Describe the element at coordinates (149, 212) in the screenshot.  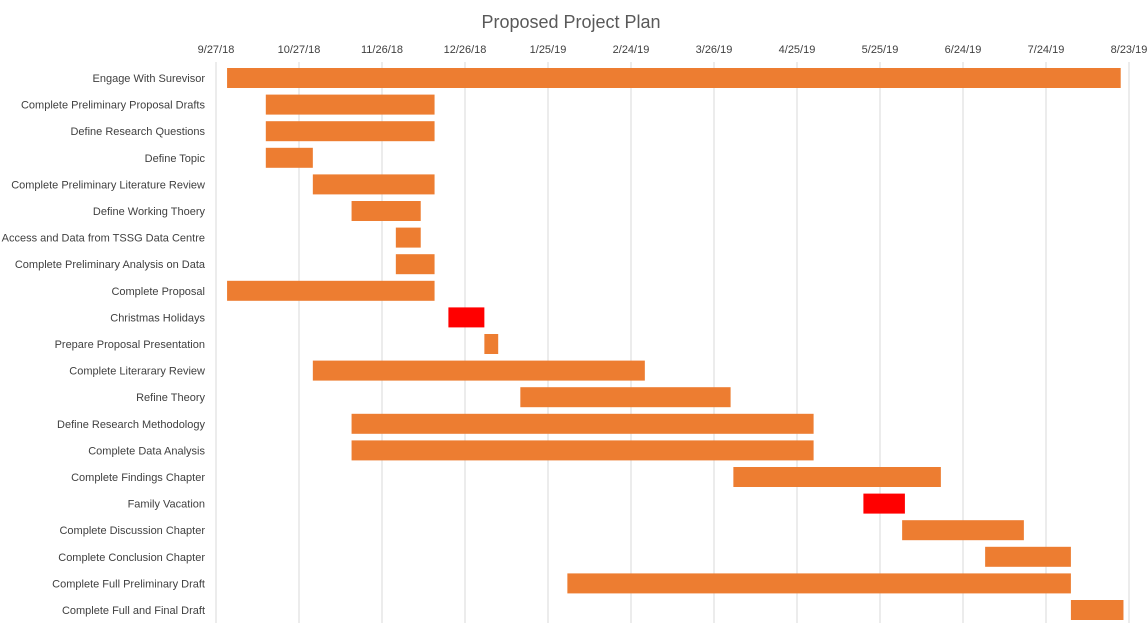
I see `task-label: Define Working Thoery` at that location.